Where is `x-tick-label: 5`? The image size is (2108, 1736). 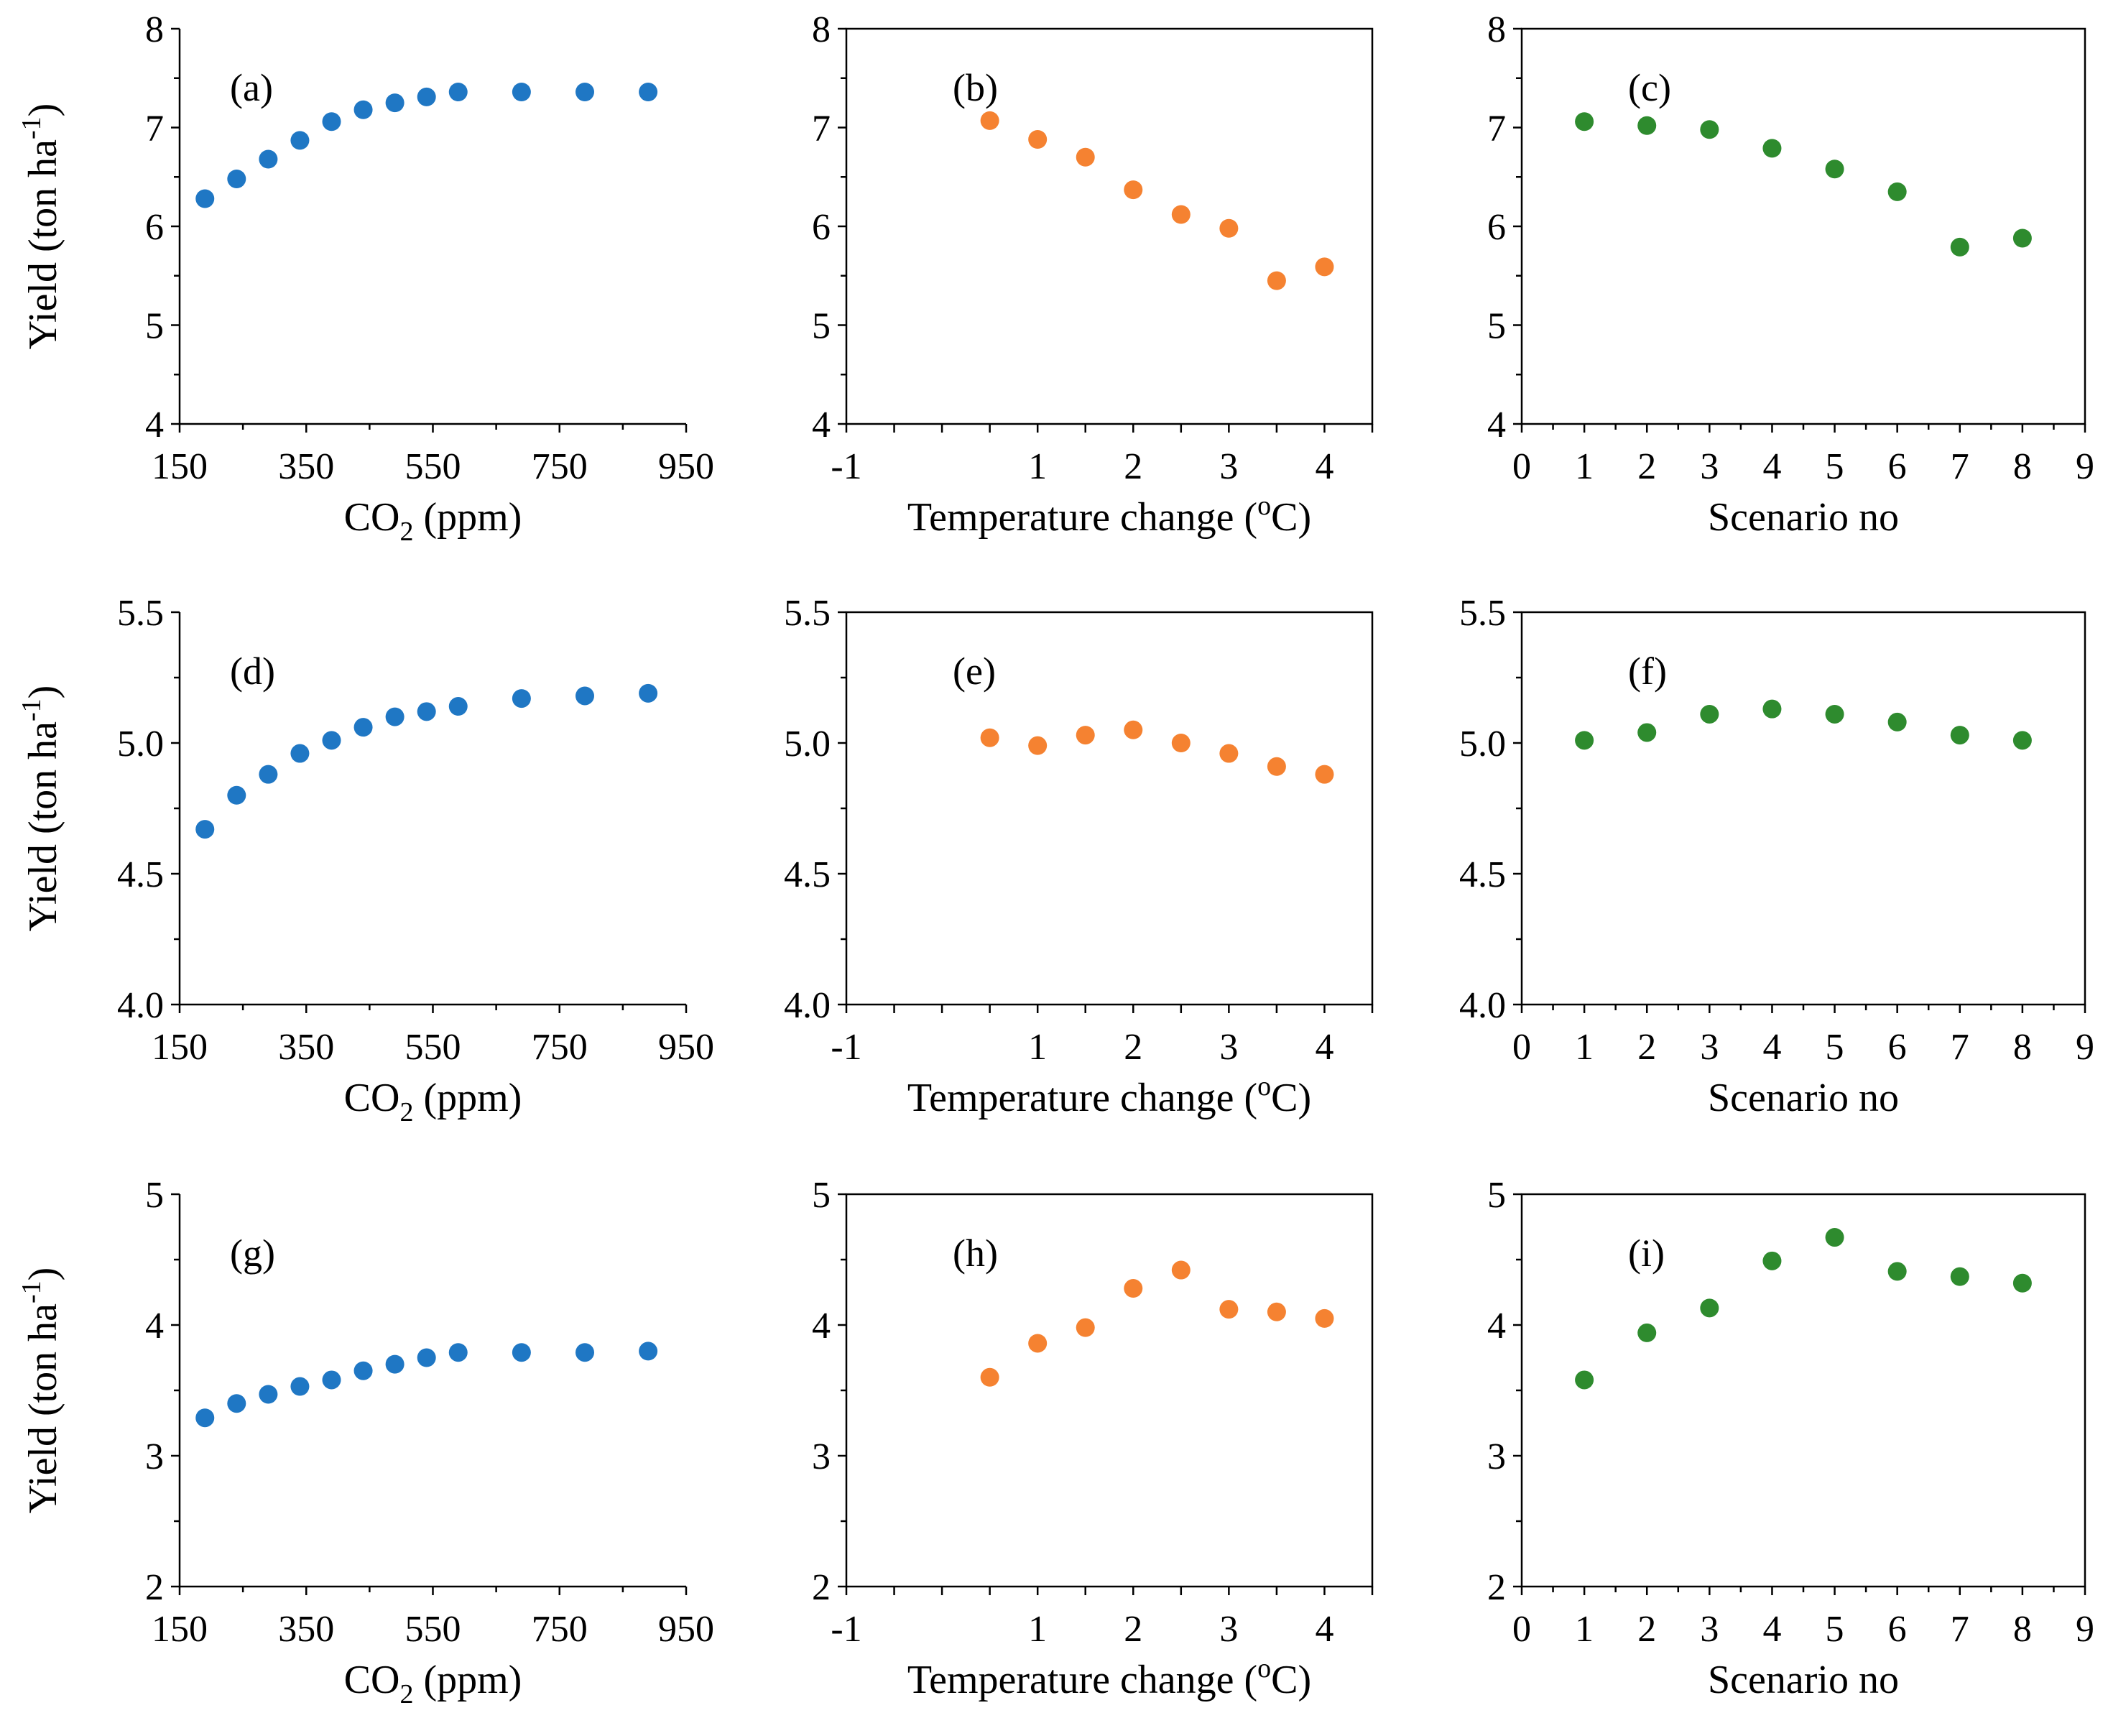 x-tick-label: 5 is located at coordinates (1835, 466).